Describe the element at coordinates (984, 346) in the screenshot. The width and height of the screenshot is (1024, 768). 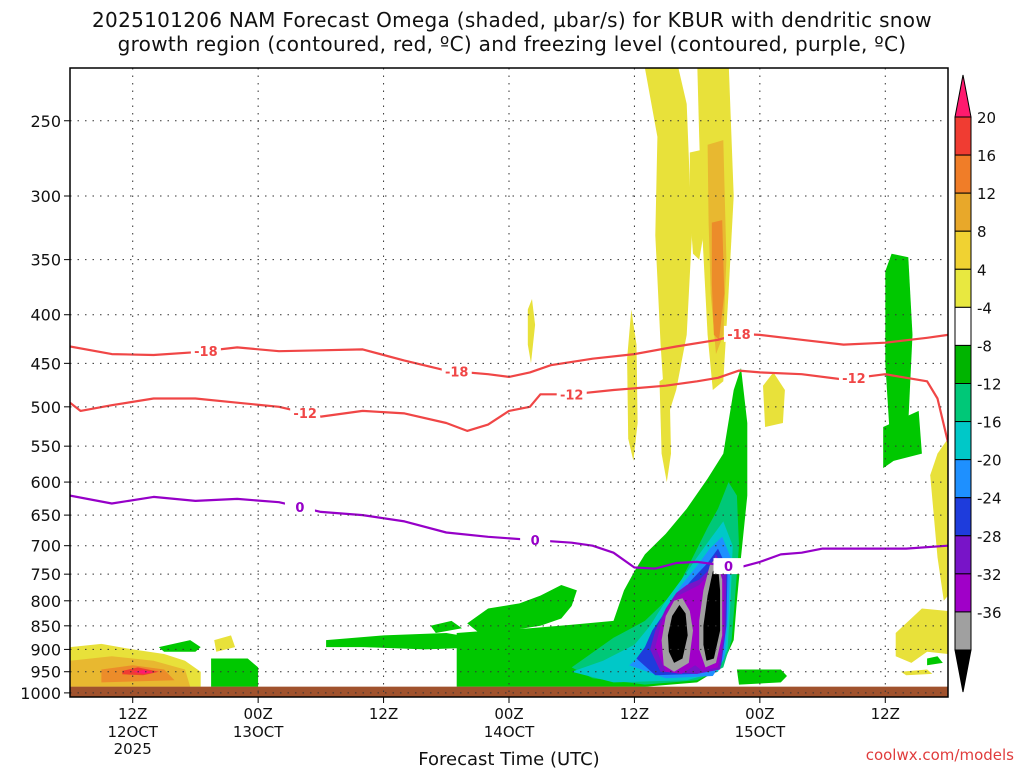
I see `colorbar-label: -8` at that location.